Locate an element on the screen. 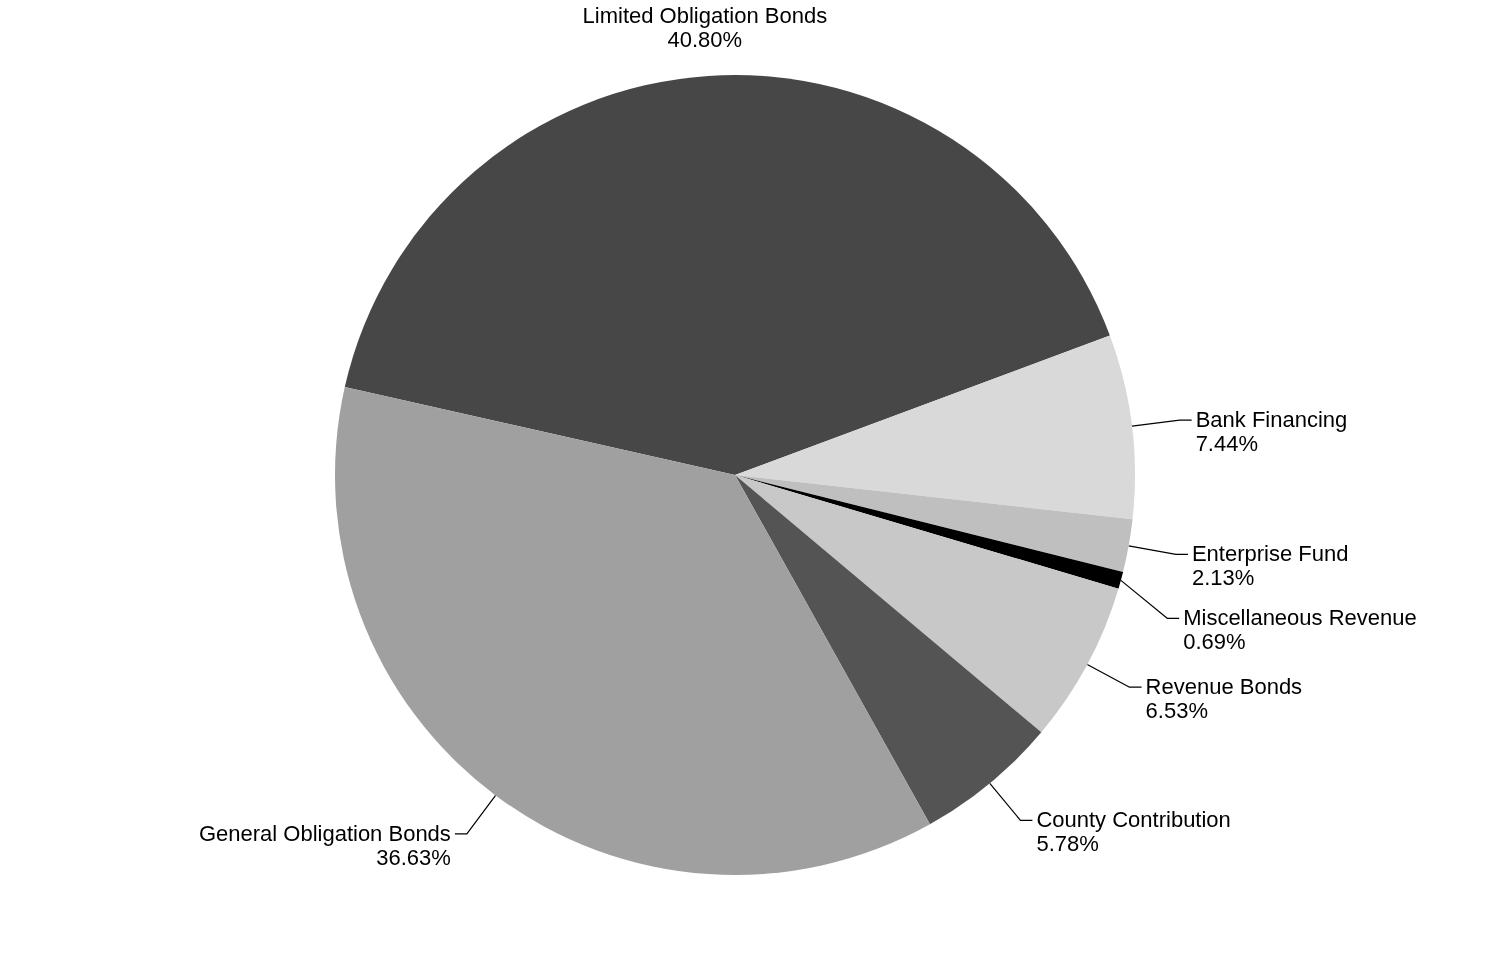 The height and width of the screenshot is (973, 1500). slice-label: General Obligation Bonds is located at coordinates (324, 833).